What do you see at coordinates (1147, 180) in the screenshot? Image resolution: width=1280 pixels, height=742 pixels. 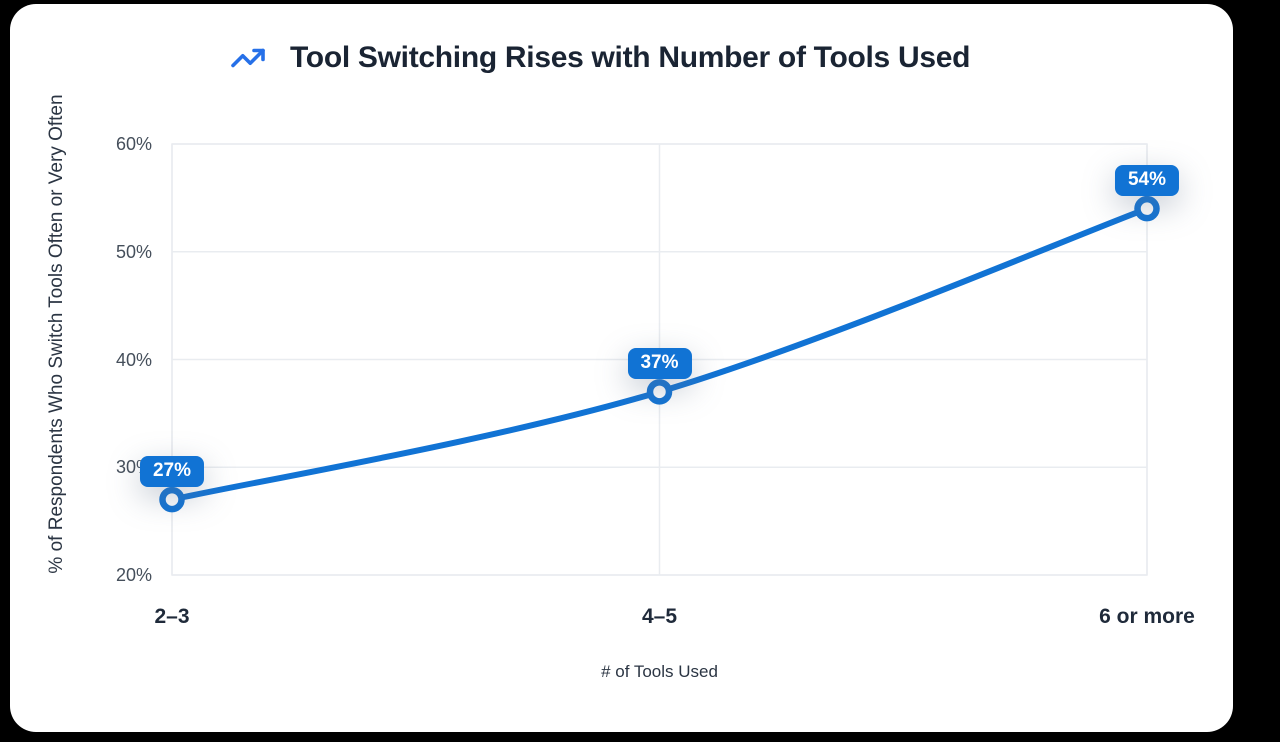 I see `data-point-badge: 54%` at bounding box center [1147, 180].